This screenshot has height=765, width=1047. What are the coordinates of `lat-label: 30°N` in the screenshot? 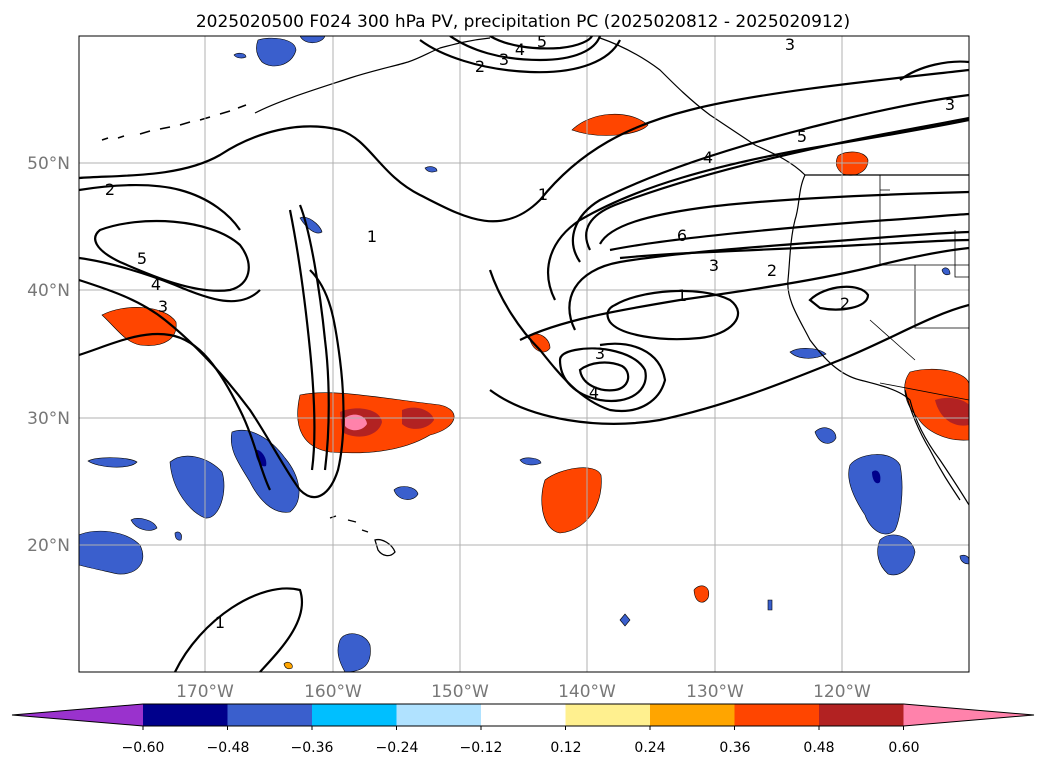 It's located at (48, 419).